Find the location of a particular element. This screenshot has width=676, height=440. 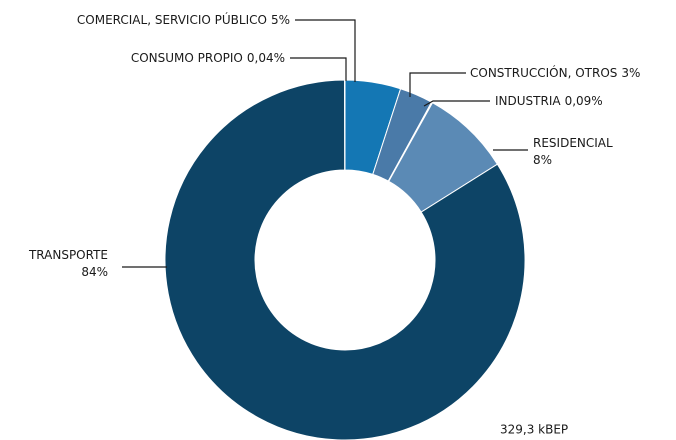

category-label: INDUSTRIA is located at coordinates (528, 101).